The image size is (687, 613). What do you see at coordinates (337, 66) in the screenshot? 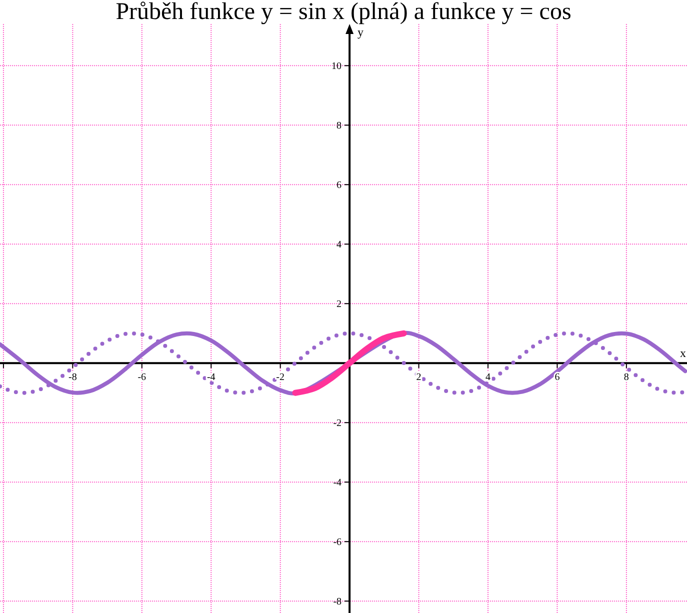
I see `y-tick-label: 10` at bounding box center [337, 66].